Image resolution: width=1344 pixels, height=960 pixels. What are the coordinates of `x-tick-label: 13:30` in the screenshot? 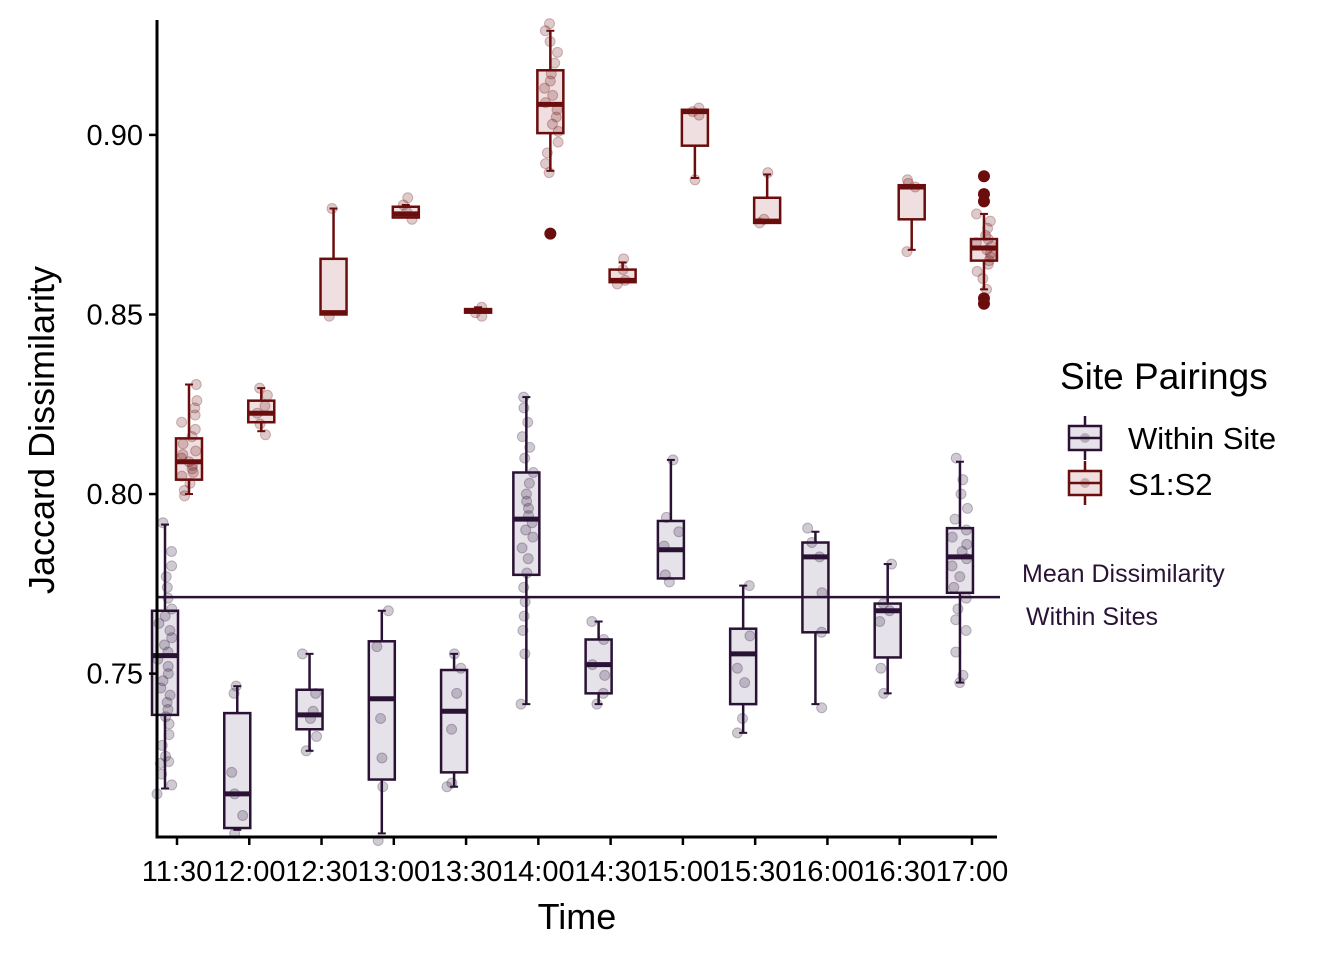 It's located at (466, 872).